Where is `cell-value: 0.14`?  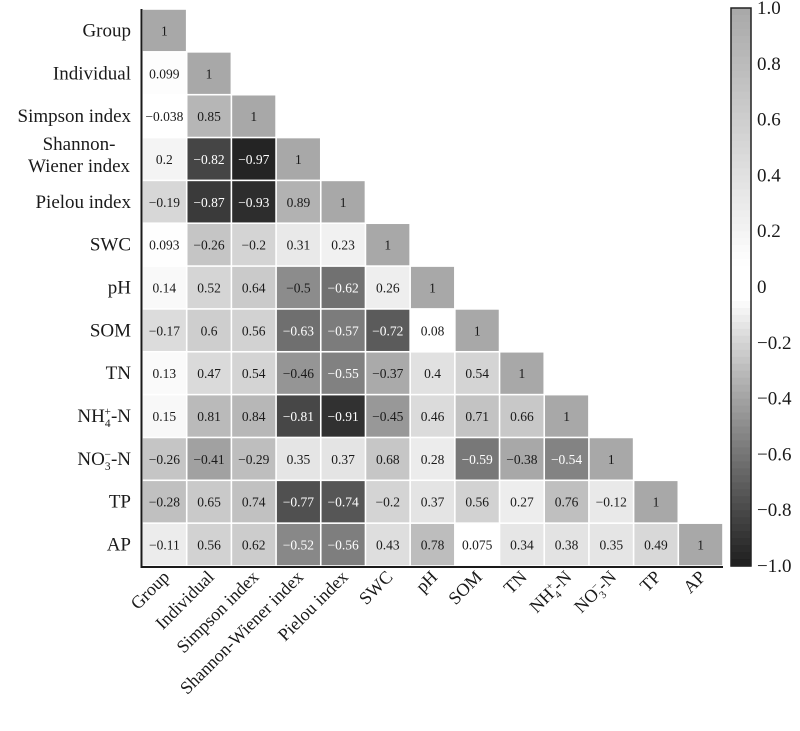 cell-value: 0.14 is located at coordinates (165, 288).